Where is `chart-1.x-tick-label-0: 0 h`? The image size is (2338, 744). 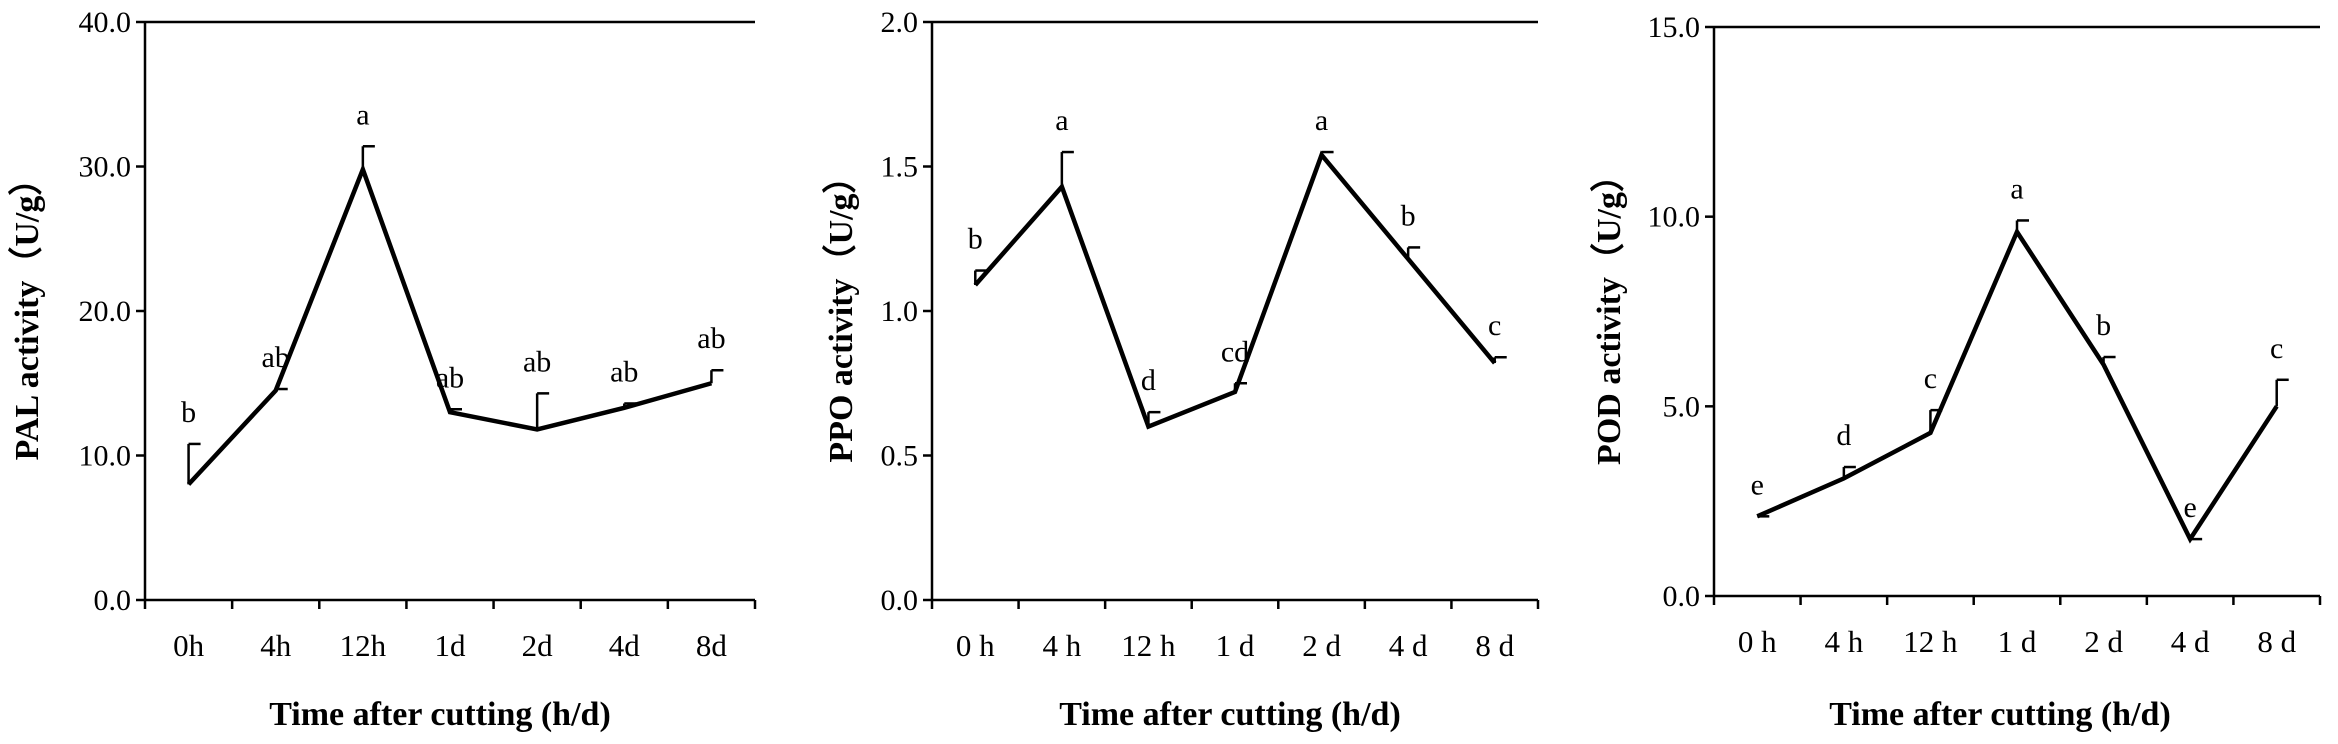 chart-1.x-tick-label-0: 0 h is located at coordinates (975, 645).